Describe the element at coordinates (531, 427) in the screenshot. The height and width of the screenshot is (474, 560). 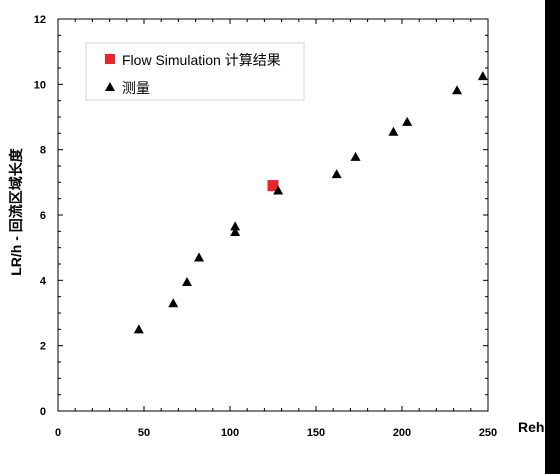
I see `x-axis-title: Reh` at that location.